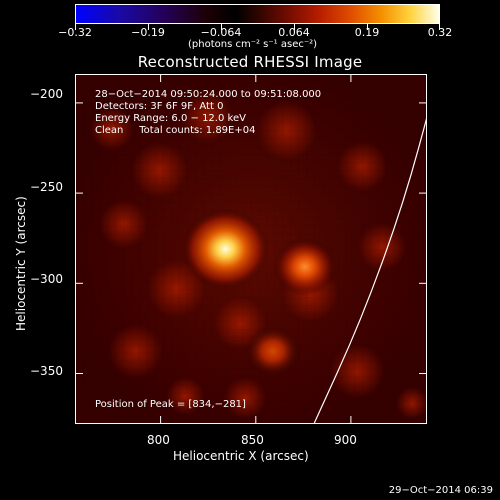 The width and height of the screenshot is (500, 500). Describe the element at coordinates (225, 249) in the screenshot. I see `primary-source` at that location.